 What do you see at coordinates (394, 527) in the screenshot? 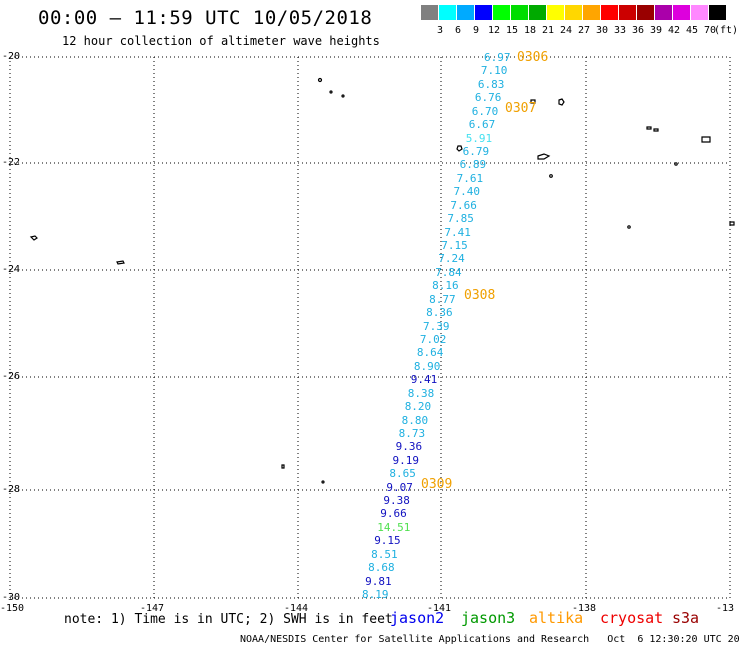
I see `wave-height-value: 14.51` at bounding box center [394, 527].